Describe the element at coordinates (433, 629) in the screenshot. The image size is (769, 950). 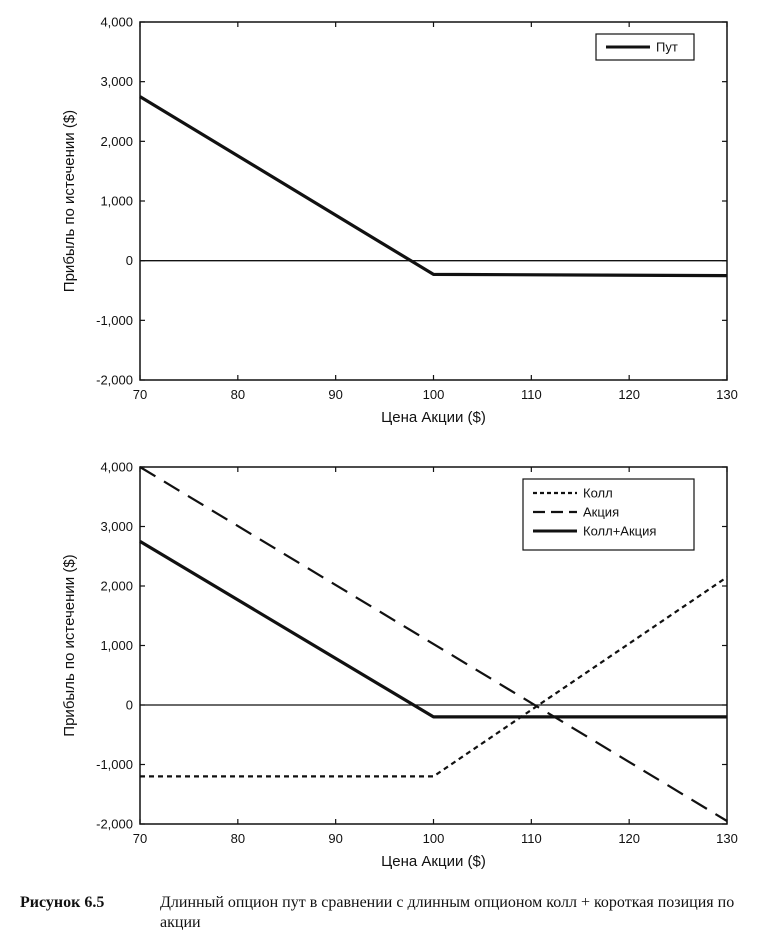
I see `series-line-Колл+Акция` at that location.